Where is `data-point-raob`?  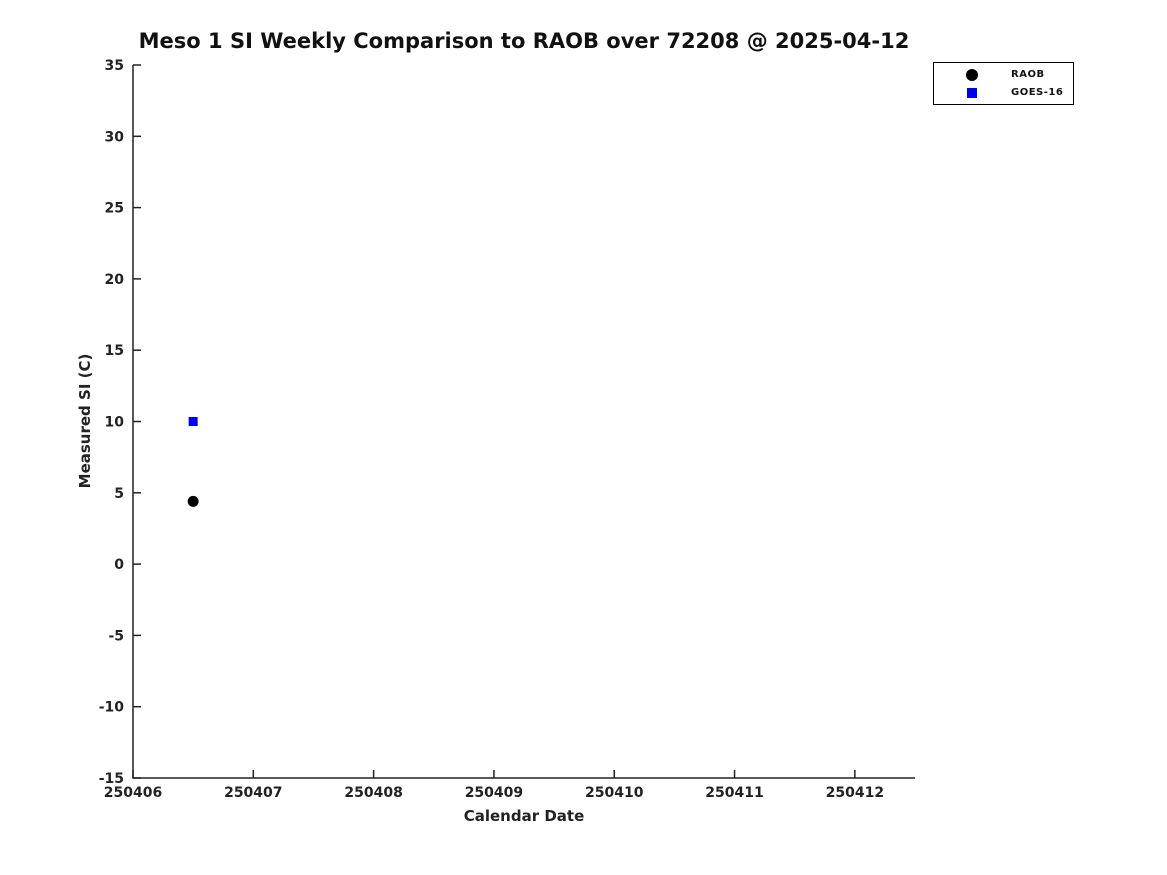
data-point-raob is located at coordinates (193, 501).